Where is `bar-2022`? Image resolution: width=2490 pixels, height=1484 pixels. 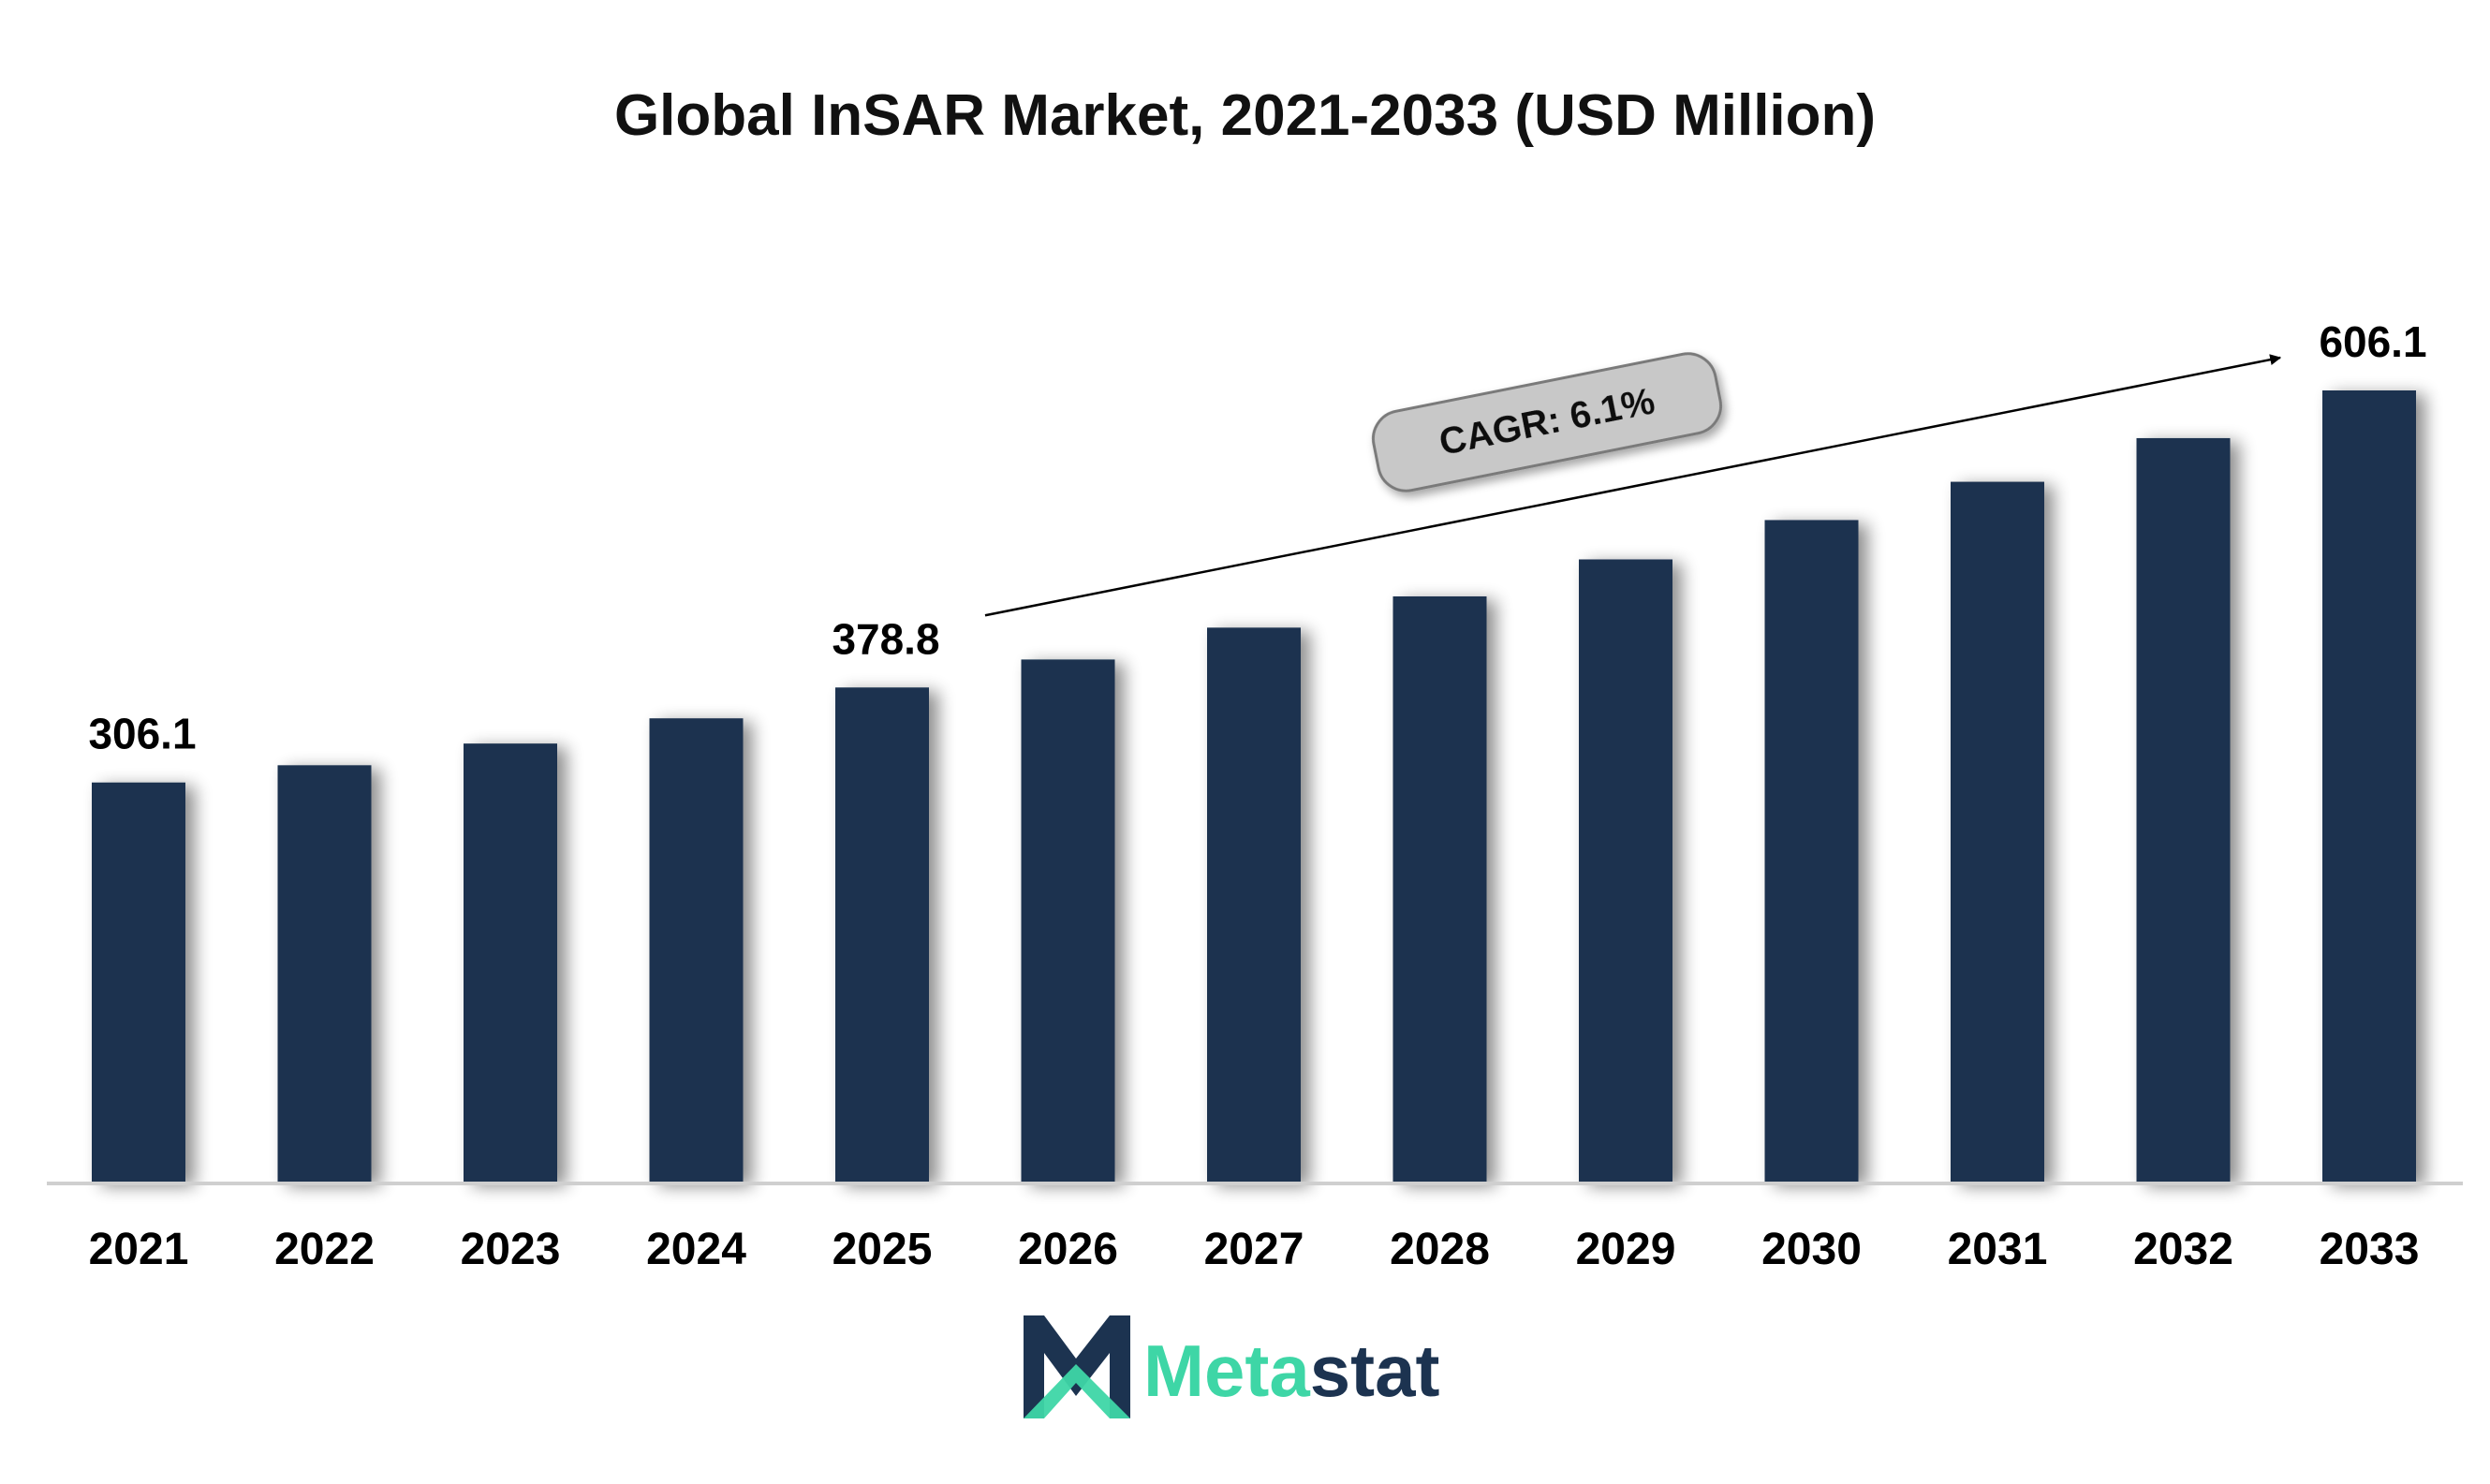
bar-2022 is located at coordinates (324, 974).